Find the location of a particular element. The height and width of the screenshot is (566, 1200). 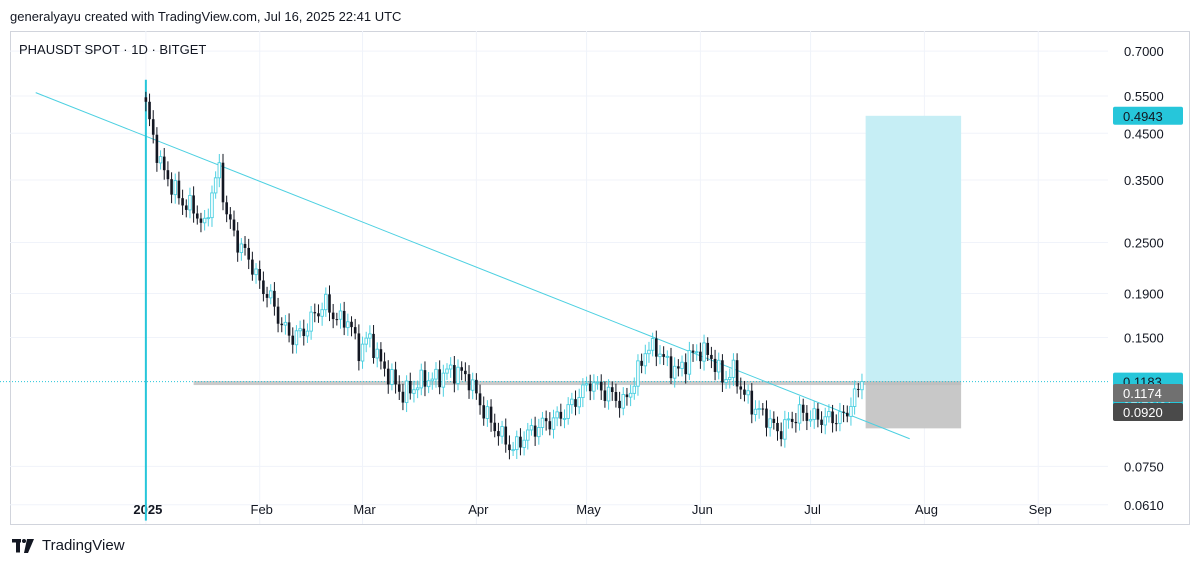

x-tick-label: 2025 is located at coordinates (147, 509).